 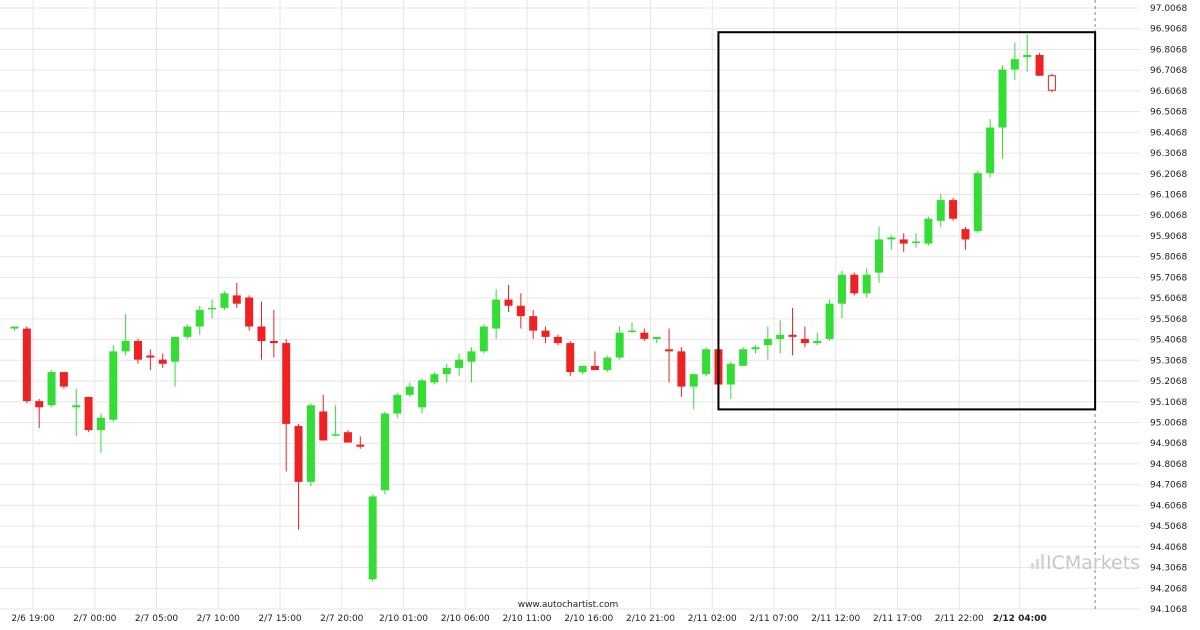 I want to click on y-tick-label: 95.1068, so click(x=1168, y=403).